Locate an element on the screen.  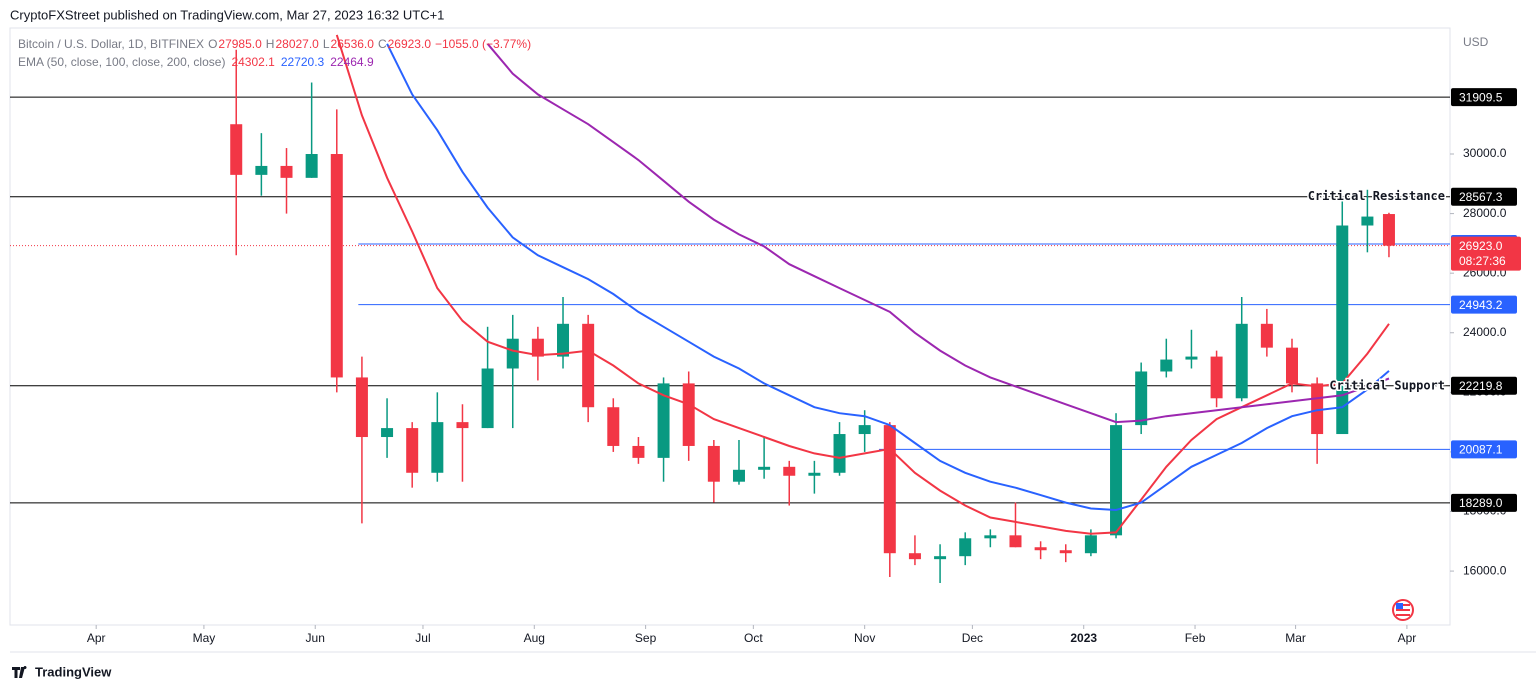
legend-text: 26923.0 is located at coordinates (410, 44).